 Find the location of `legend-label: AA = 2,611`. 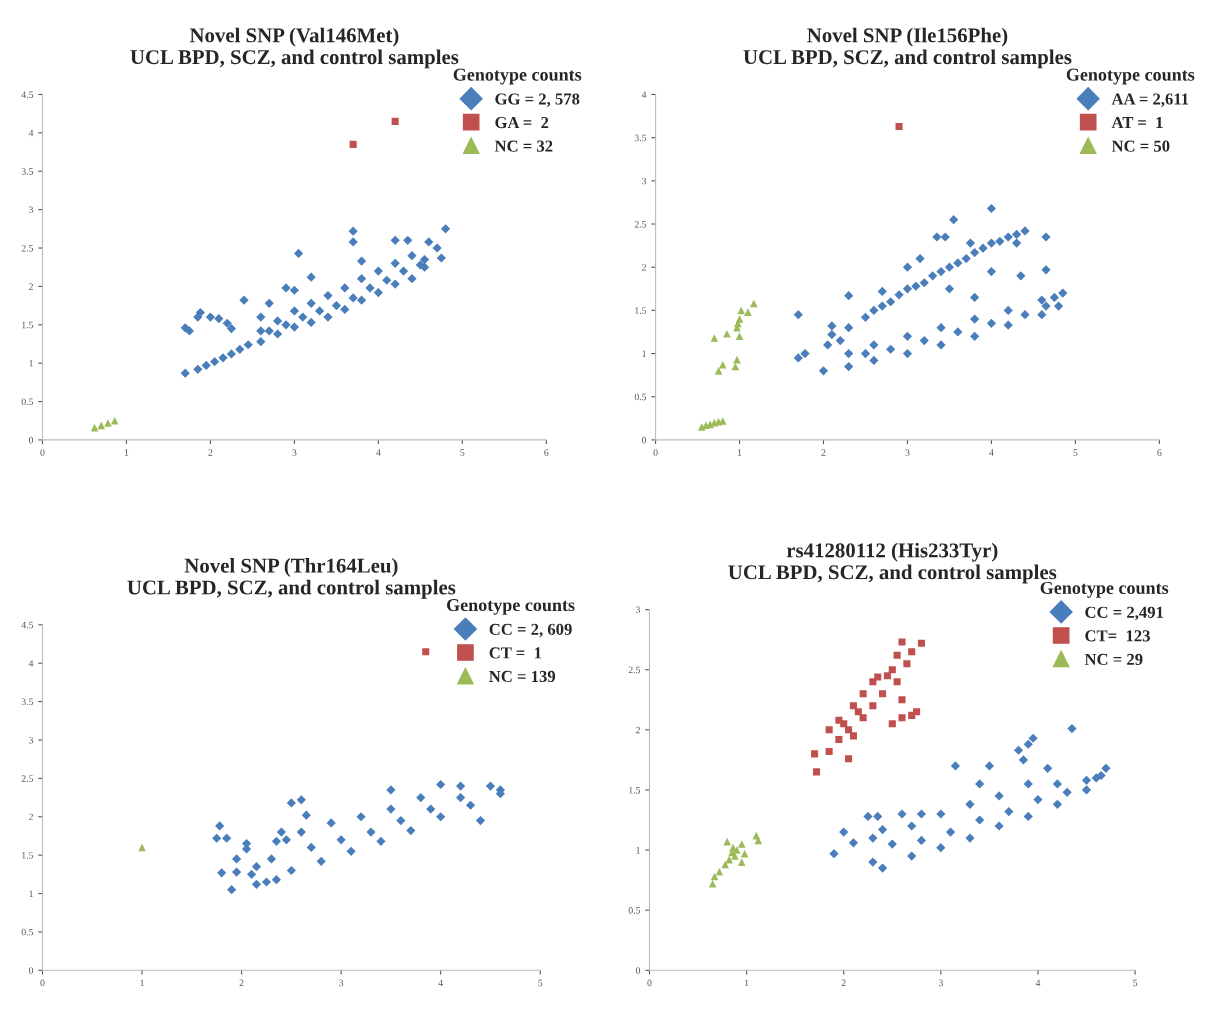

legend-label: AA = 2,611 is located at coordinates (1150, 100).